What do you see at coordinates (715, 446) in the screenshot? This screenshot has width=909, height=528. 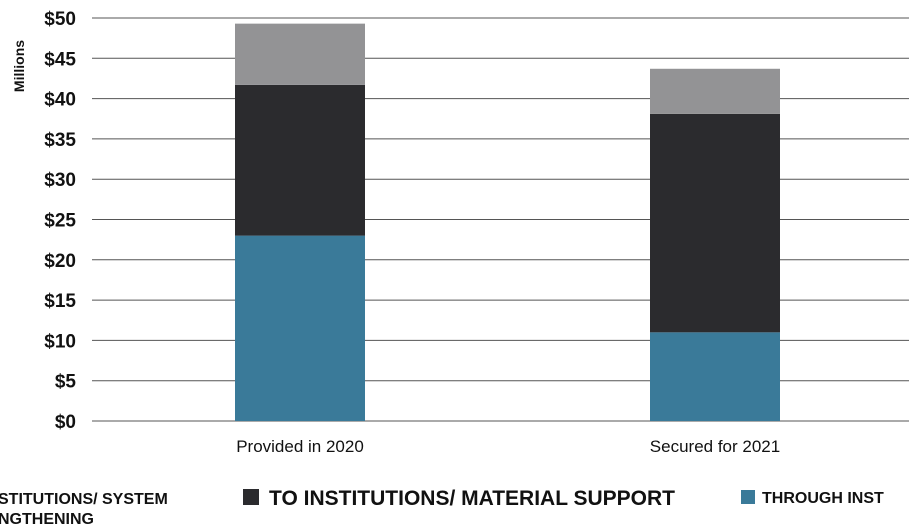 I see `x-category-label: Secured for 2021` at bounding box center [715, 446].